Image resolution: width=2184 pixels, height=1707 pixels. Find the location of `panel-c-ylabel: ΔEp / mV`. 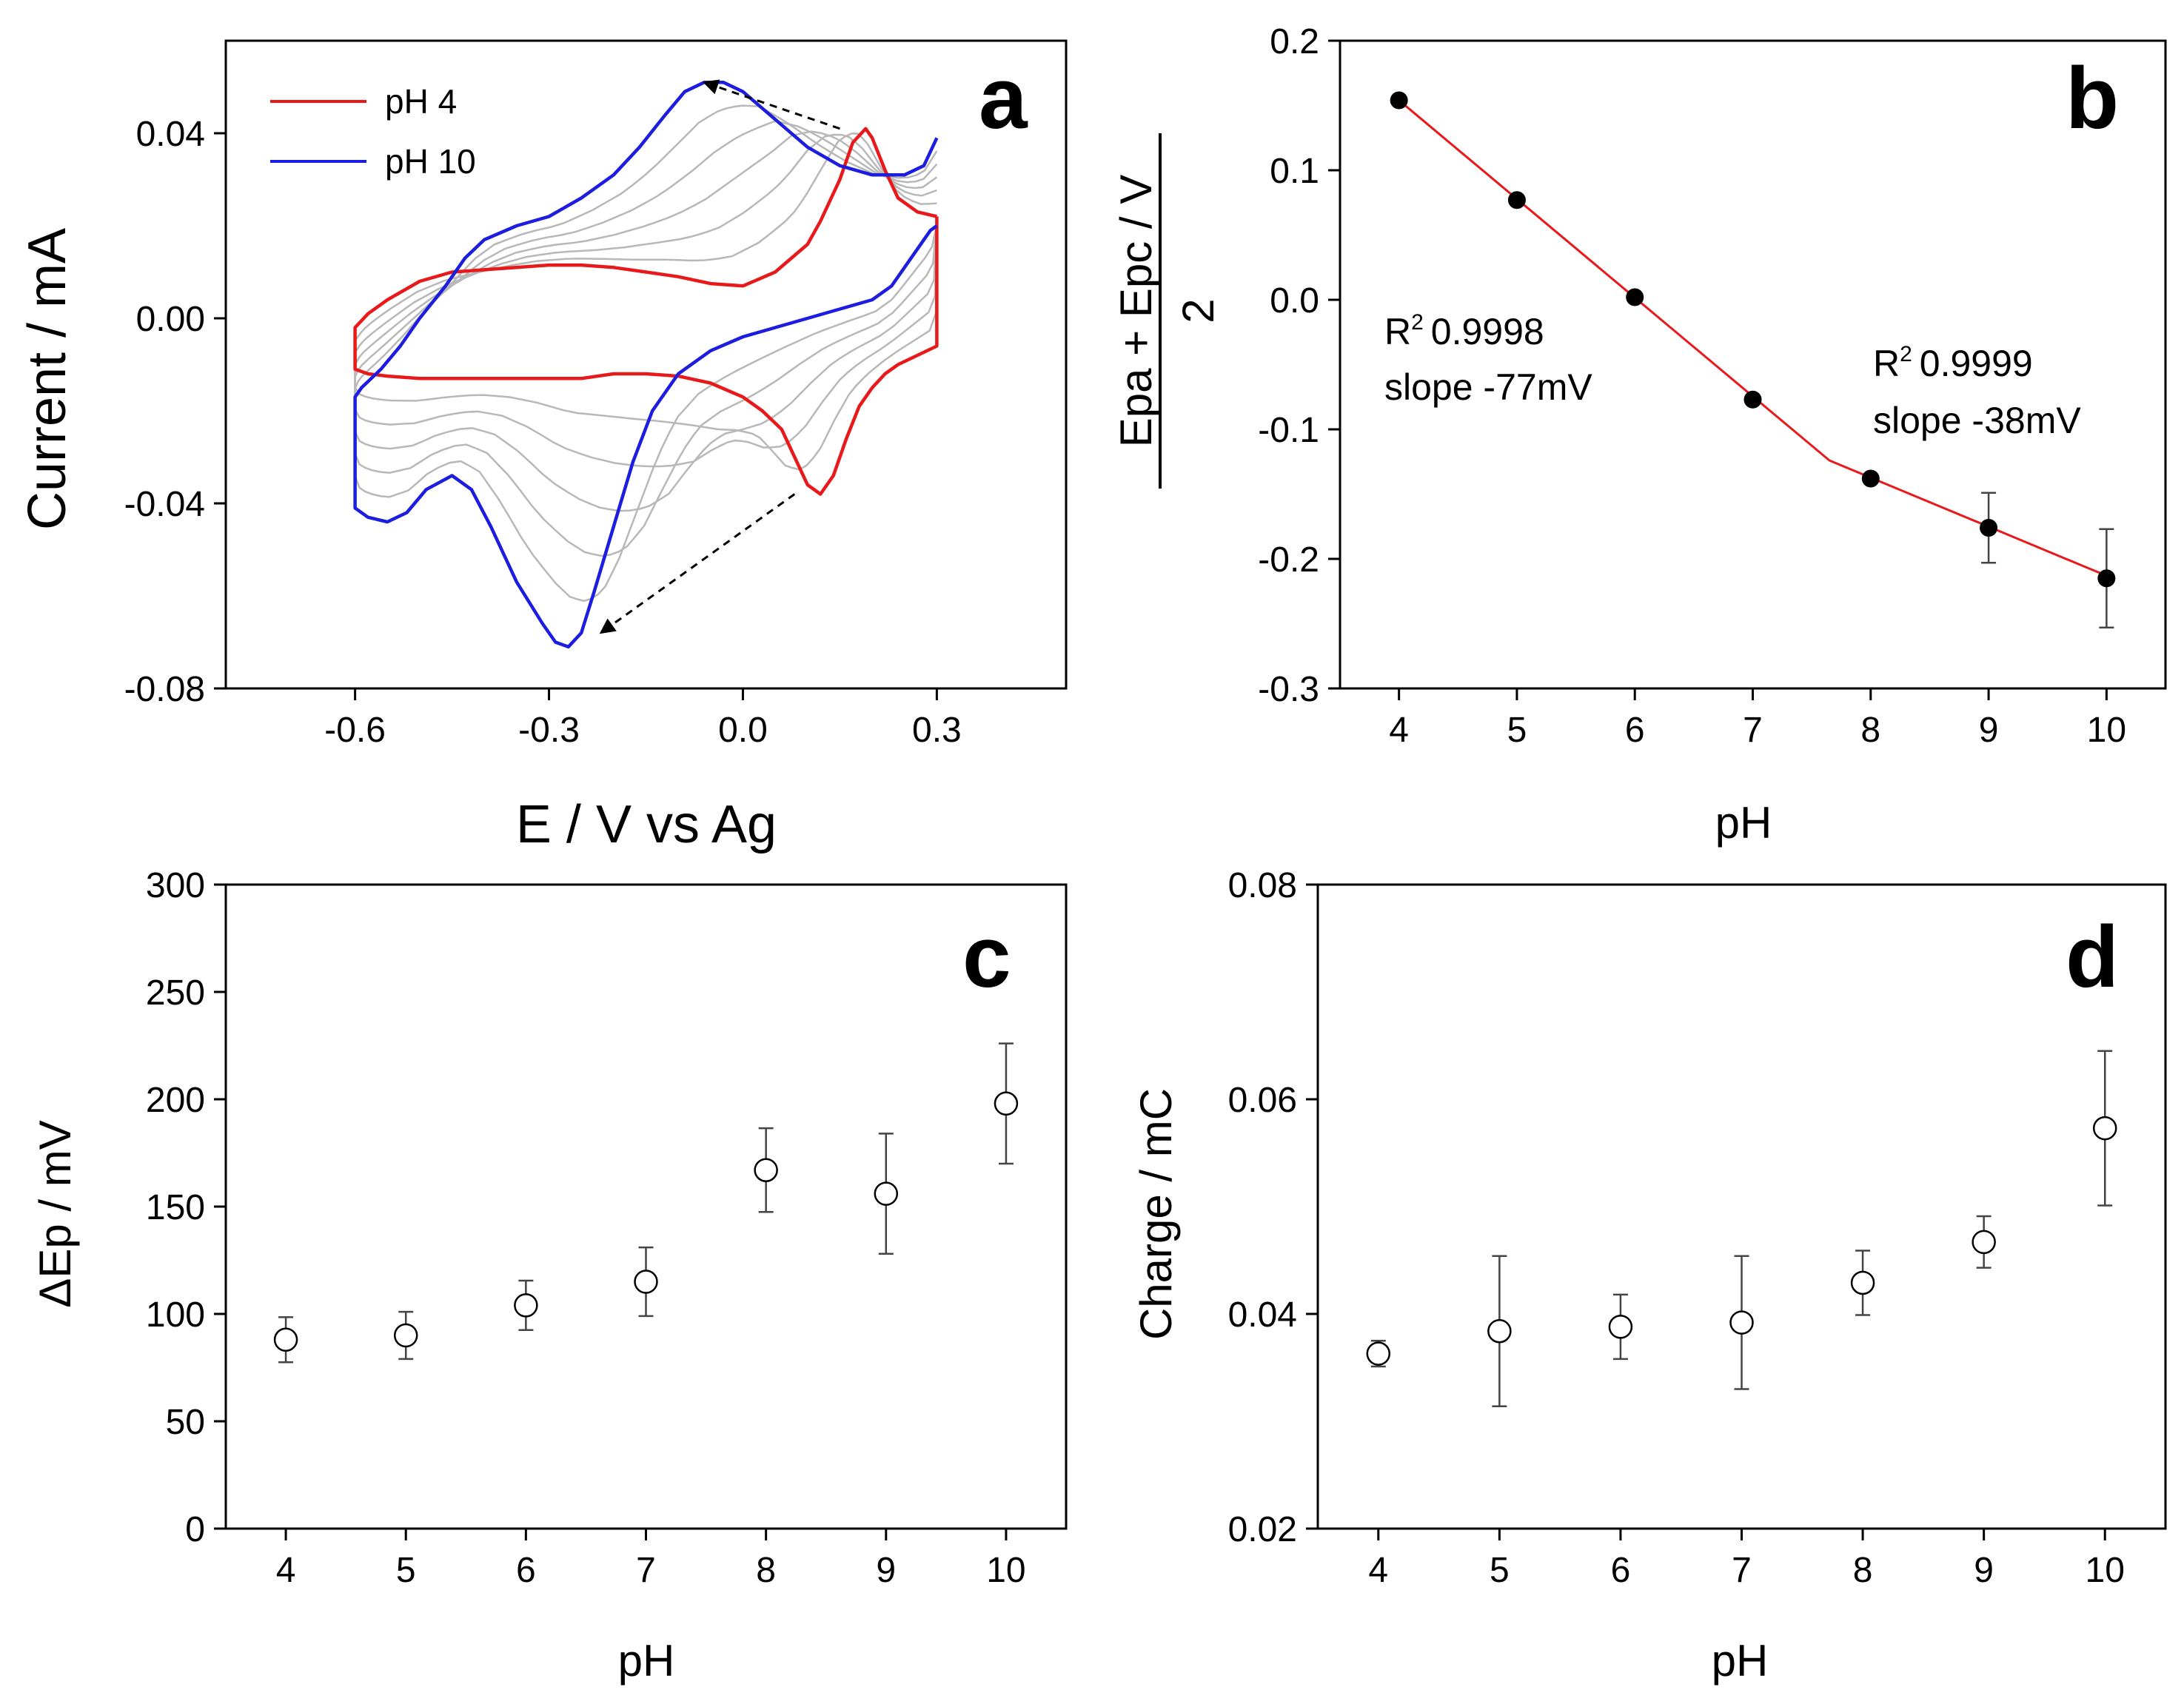

panel-c-ylabel: ΔEp / mV is located at coordinates (55, 1213).